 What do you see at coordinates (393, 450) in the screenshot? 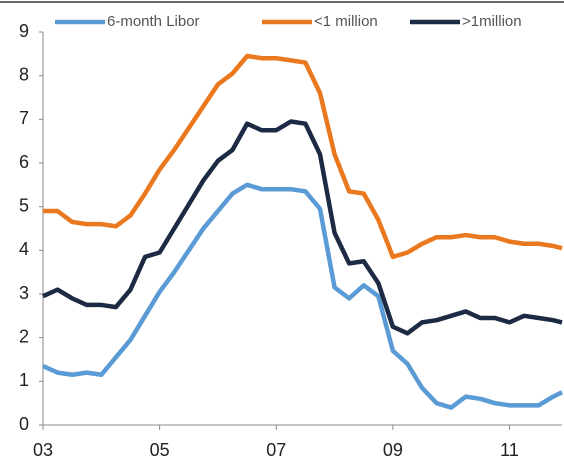
I see `x-tick-label: 09` at bounding box center [393, 450].